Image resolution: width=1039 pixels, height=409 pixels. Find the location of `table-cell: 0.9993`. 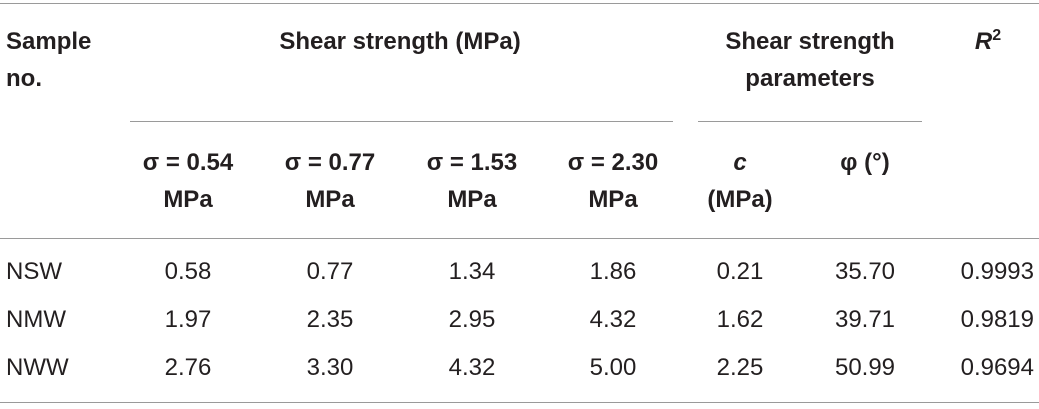

table-cell: 0.9993 is located at coordinates (997, 271).